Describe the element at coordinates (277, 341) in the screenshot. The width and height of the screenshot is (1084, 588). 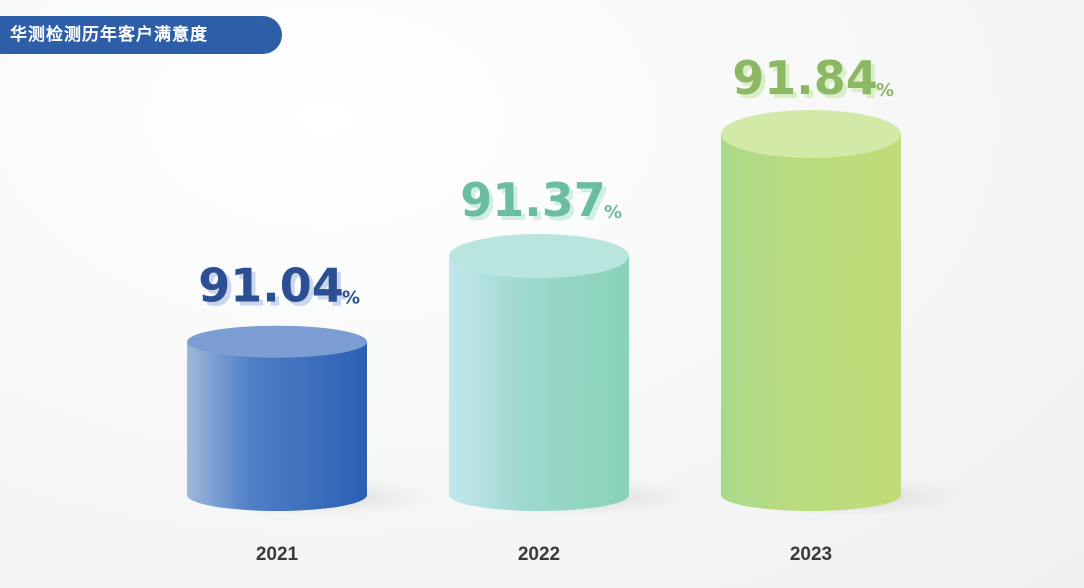
I see `bar-top-2021` at that location.